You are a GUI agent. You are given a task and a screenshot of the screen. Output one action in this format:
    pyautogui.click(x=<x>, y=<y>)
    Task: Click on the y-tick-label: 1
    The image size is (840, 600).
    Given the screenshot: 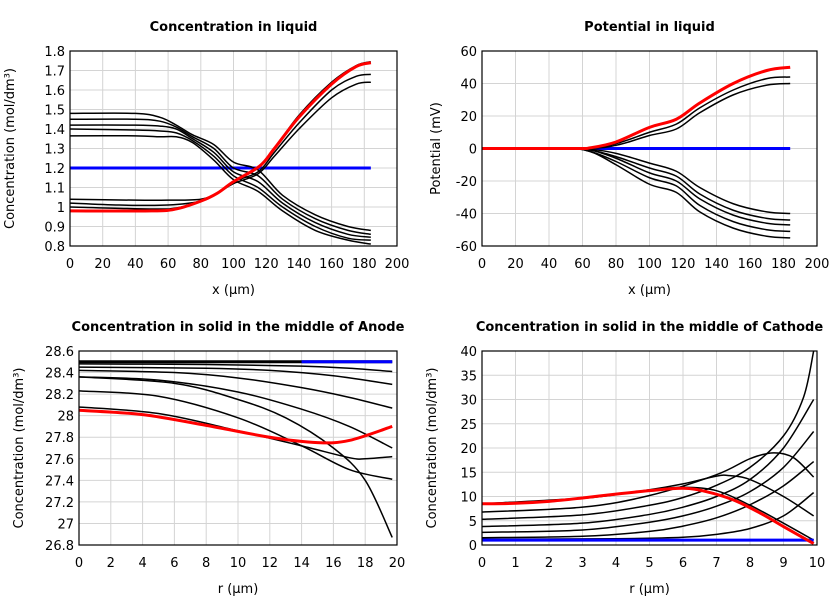 What is the action you would take?
    pyautogui.click(x=61, y=208)
    